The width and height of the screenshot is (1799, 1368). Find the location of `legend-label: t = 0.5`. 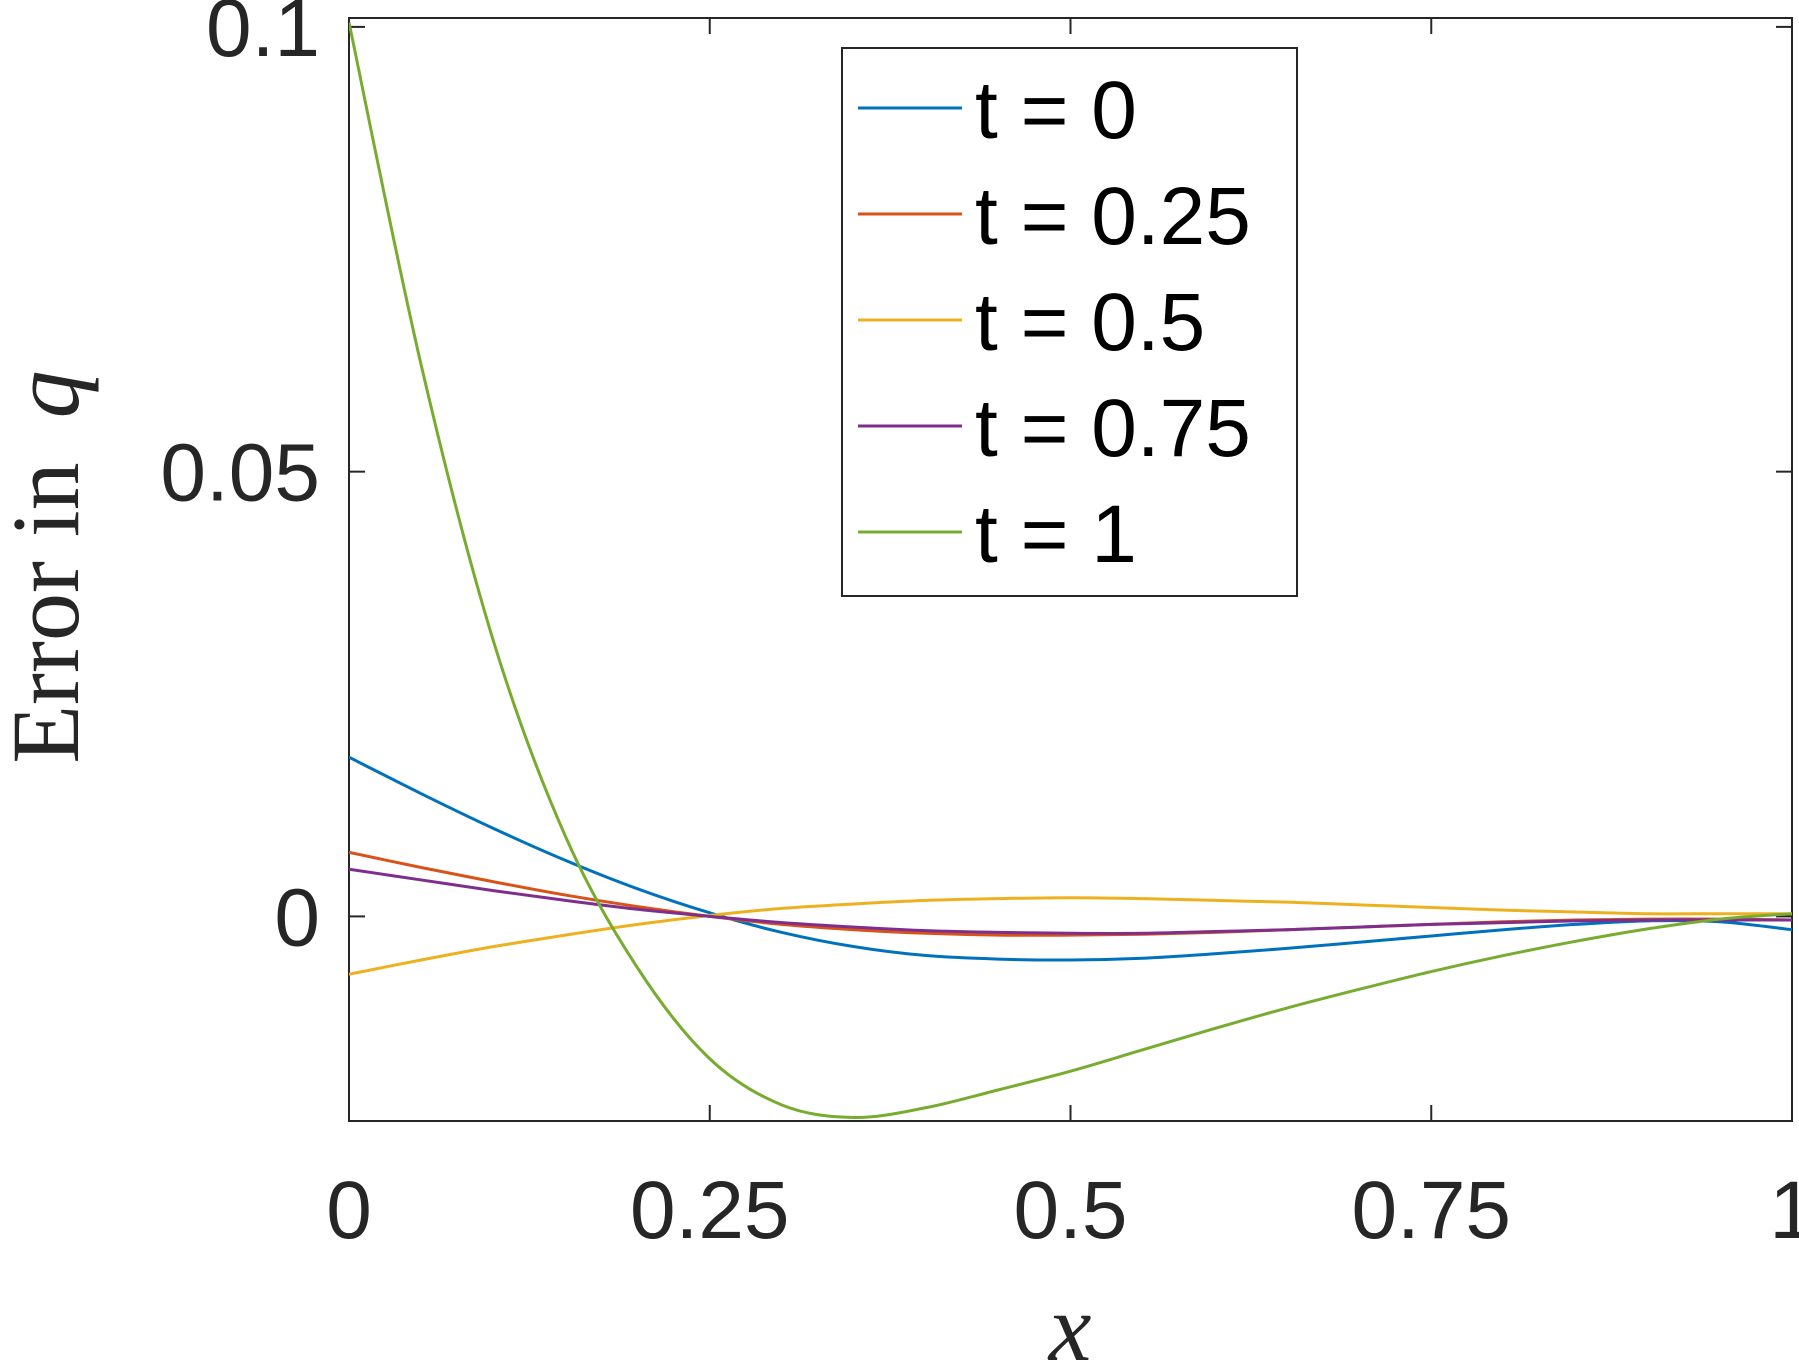

legend-label: t = 0.5 is located at coordinates (1090, 322).